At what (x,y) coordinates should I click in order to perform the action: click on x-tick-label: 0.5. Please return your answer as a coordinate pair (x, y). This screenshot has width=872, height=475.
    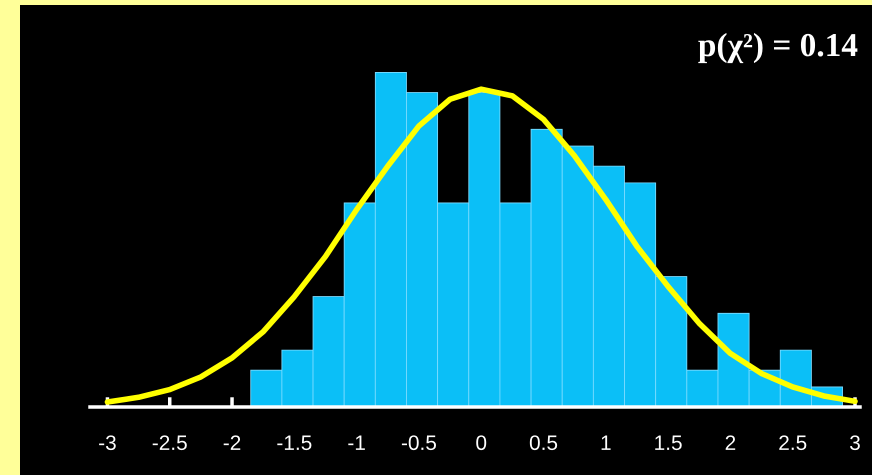
    Looking at the image, I should click on (544, 442).